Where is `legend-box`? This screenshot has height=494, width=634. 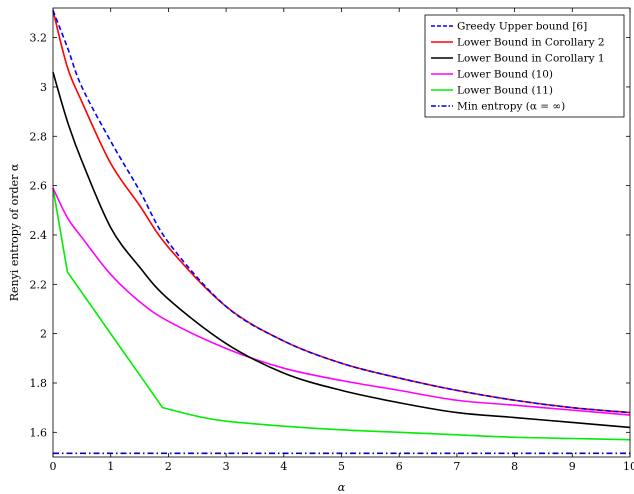 legend-box is located at coordinates (524, 66).